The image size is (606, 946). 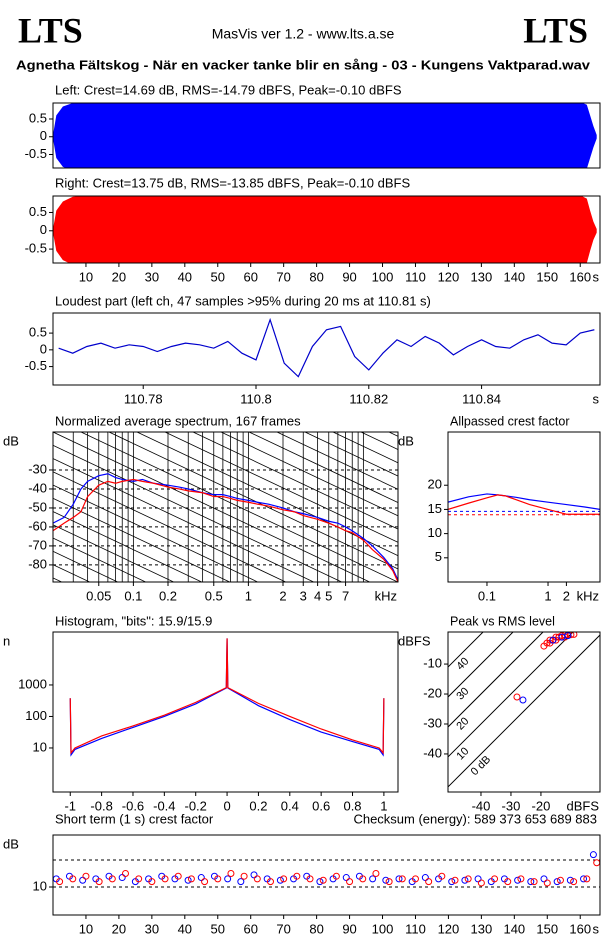 I want to click on x-tick-label: 5, so click(x=328, y=595).